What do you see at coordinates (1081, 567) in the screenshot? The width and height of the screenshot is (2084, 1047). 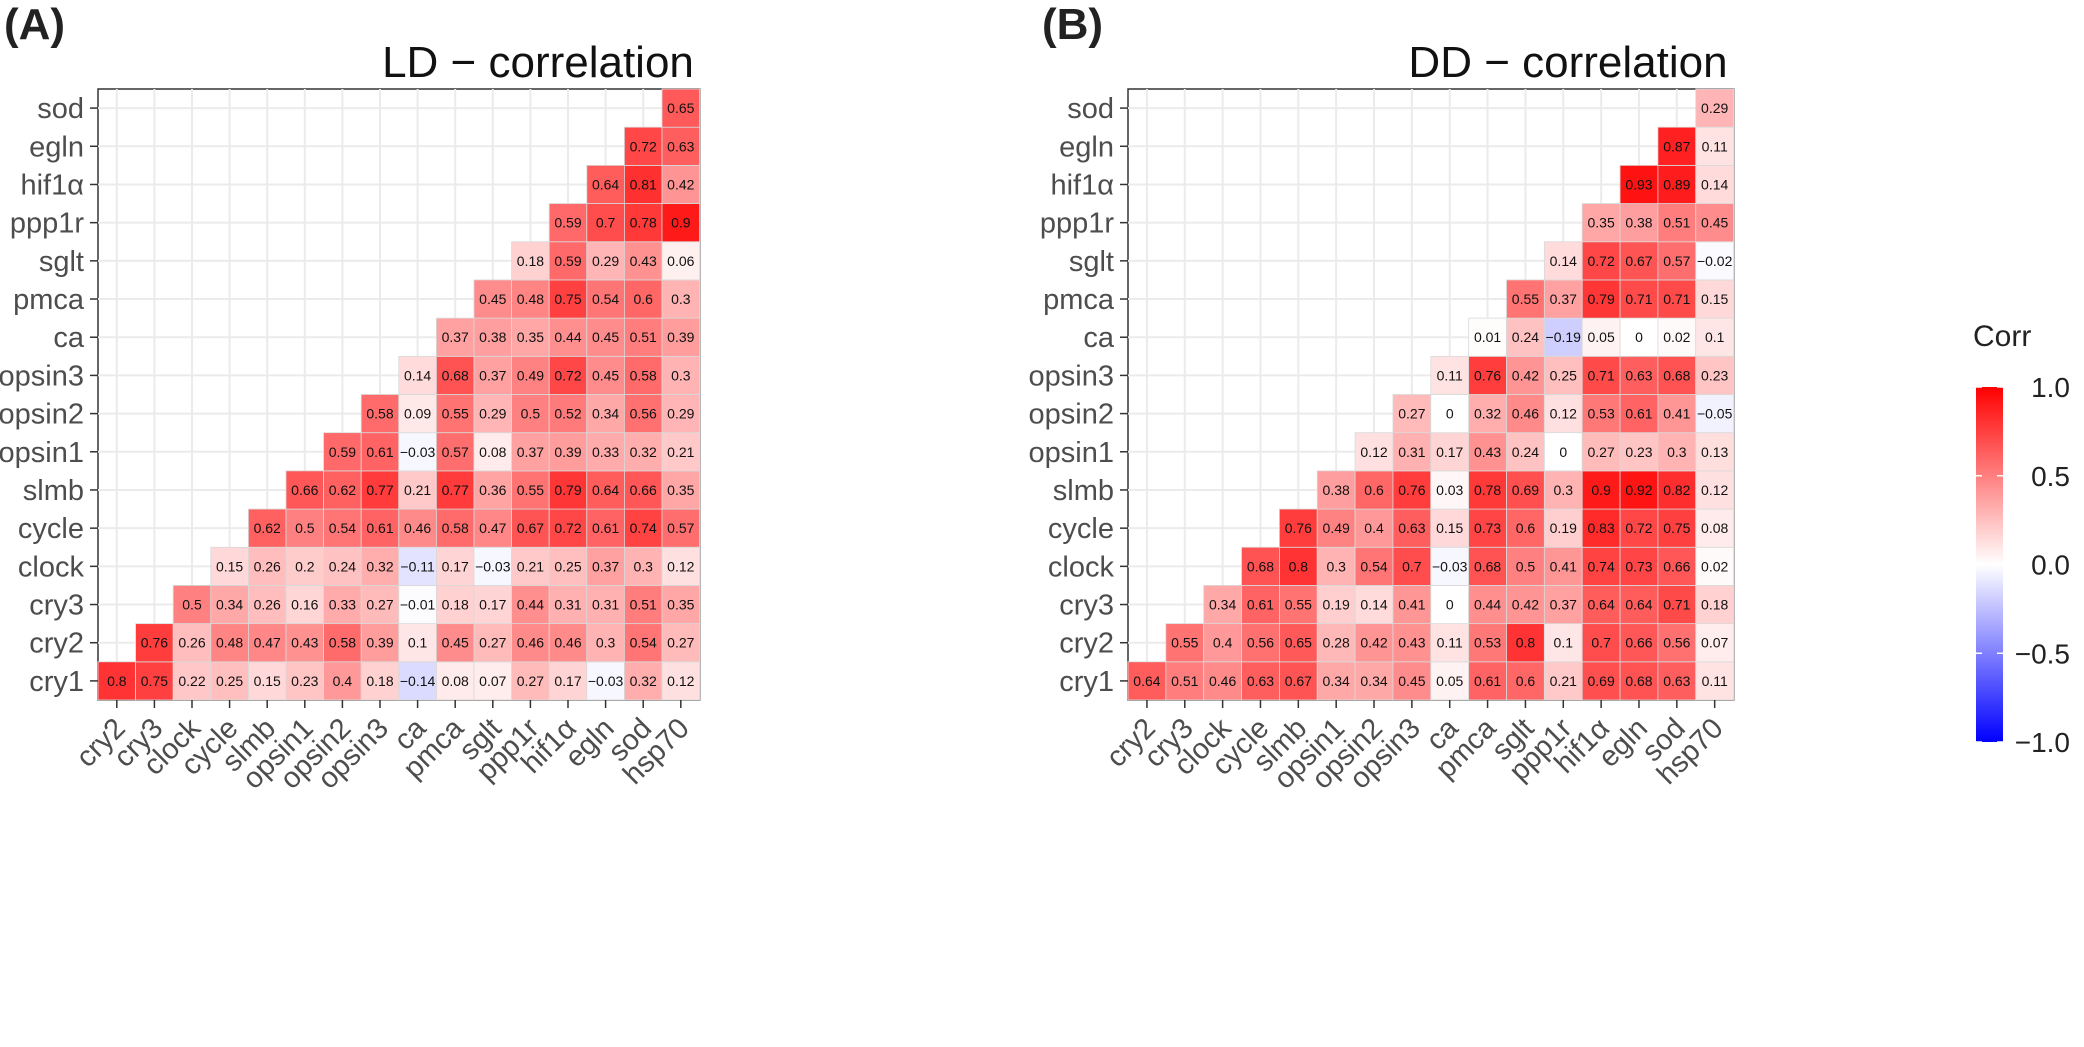 I see `y-tick-label: clock` at bounding box center [1081, 567].